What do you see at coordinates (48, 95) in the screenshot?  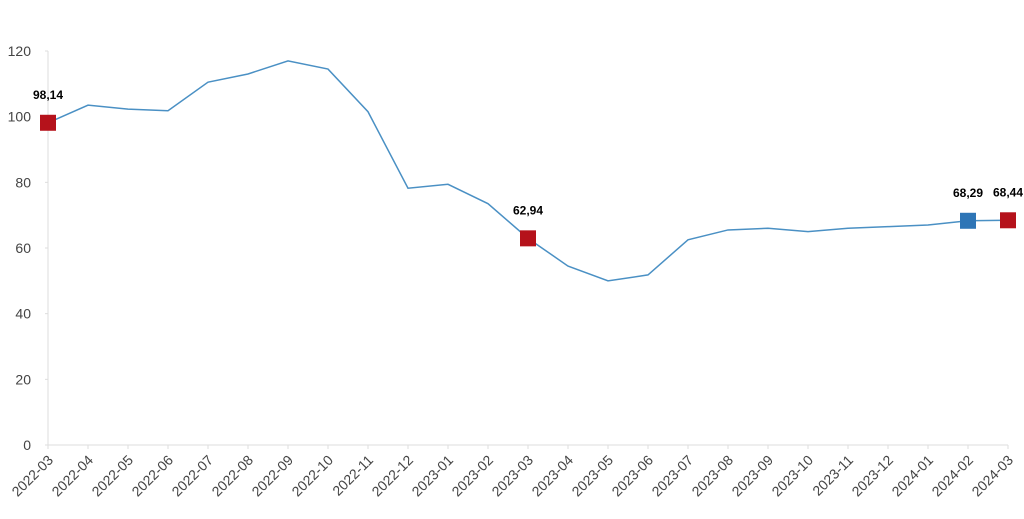 I see `data-label: 98,14` at bounding box center [48, 95].